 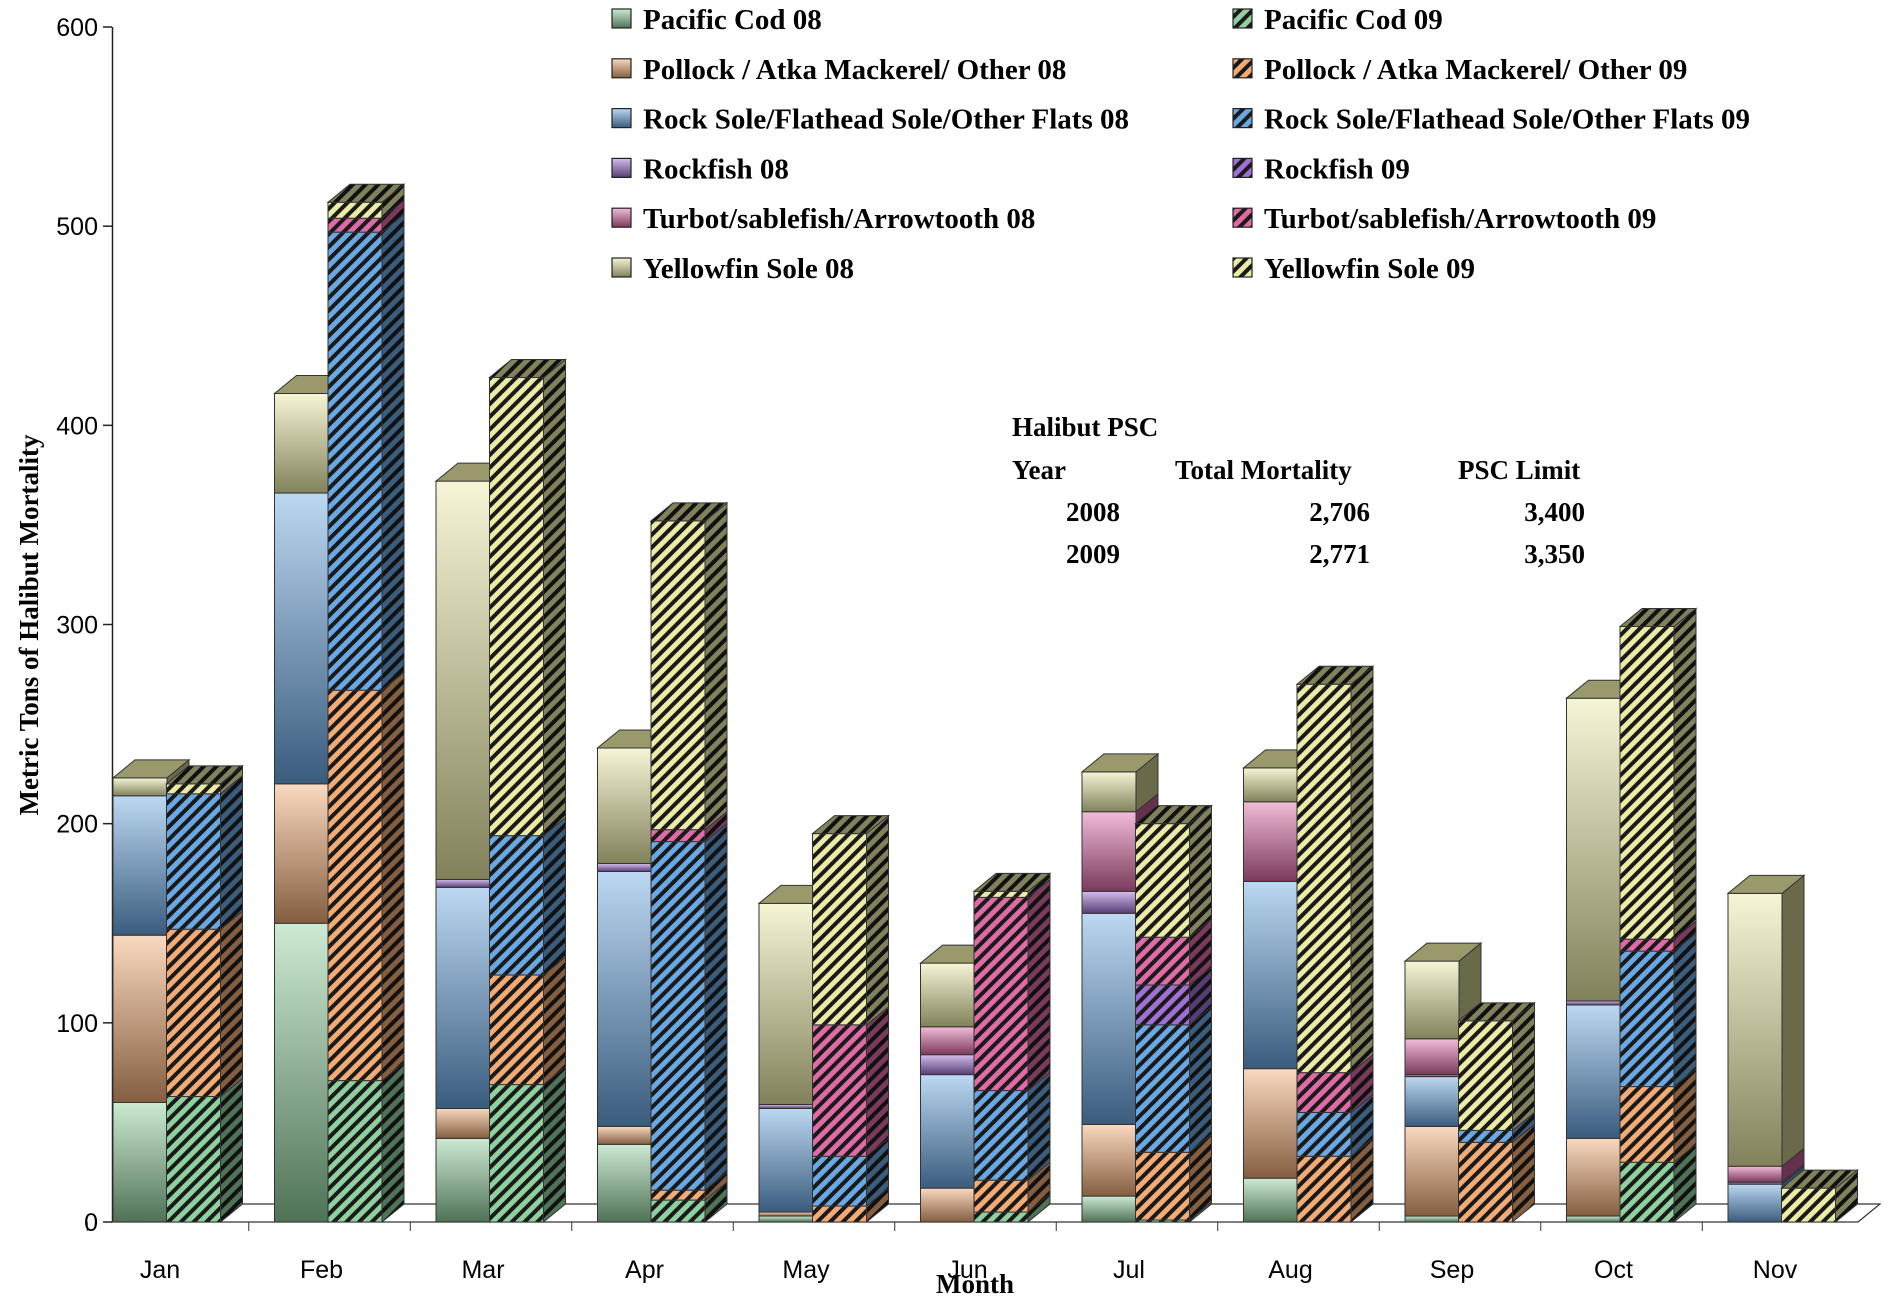 What do you see at coordinates (355, 1151) in the screenshot?
I see `bar-segment: Pacific Cod 09: 71` at bounding box center [355, 1151].